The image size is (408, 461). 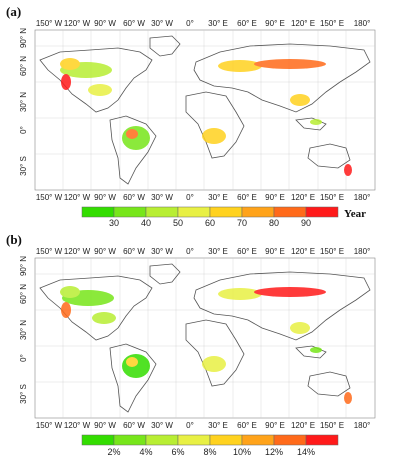 What do you see at coordinates (14, 11) in the screenshot?
I see `panel-a-label: (a)` at bounding box center [14, 11].